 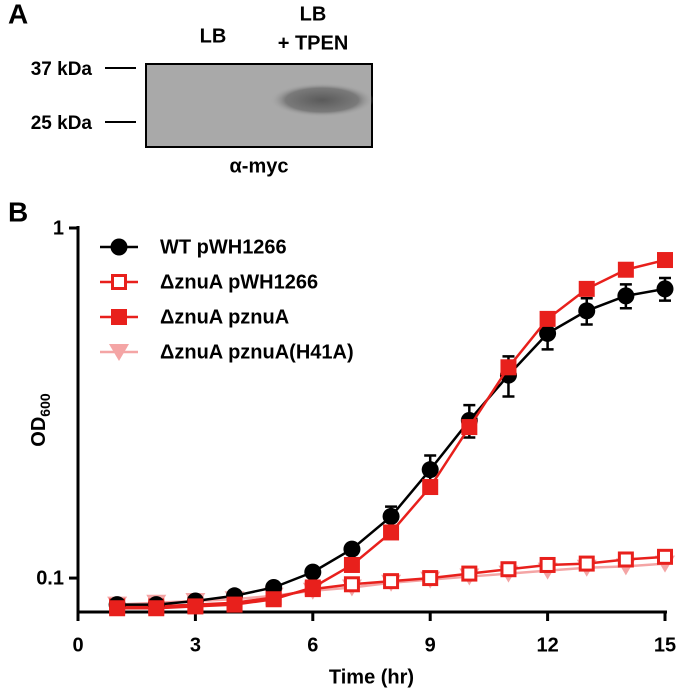 What do you see at coordinates (39, 432) in the screenshot?
I see `y-axis-title-main: OD` at bounding box center [39, 432].